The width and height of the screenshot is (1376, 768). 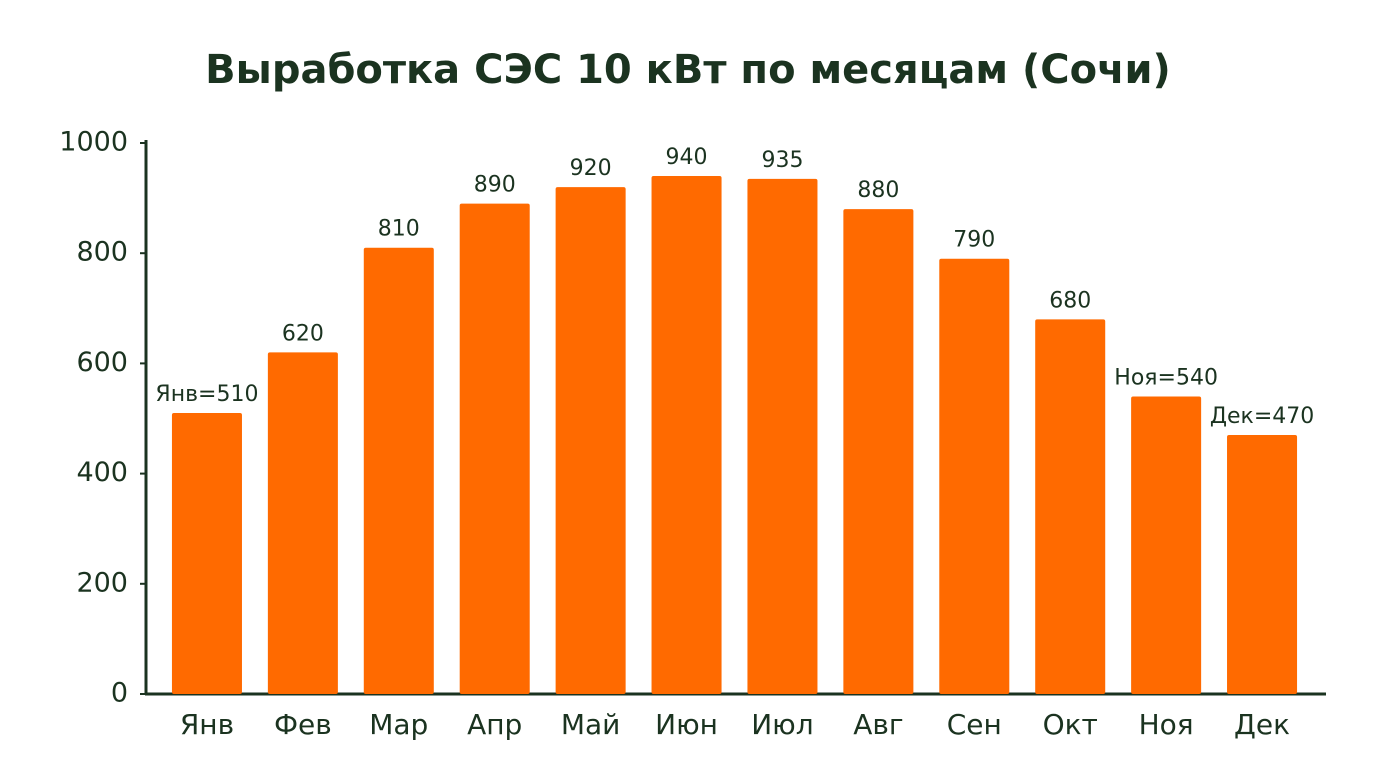 I want to click on x-tick-label: Сен, so click(x=974, y=724).